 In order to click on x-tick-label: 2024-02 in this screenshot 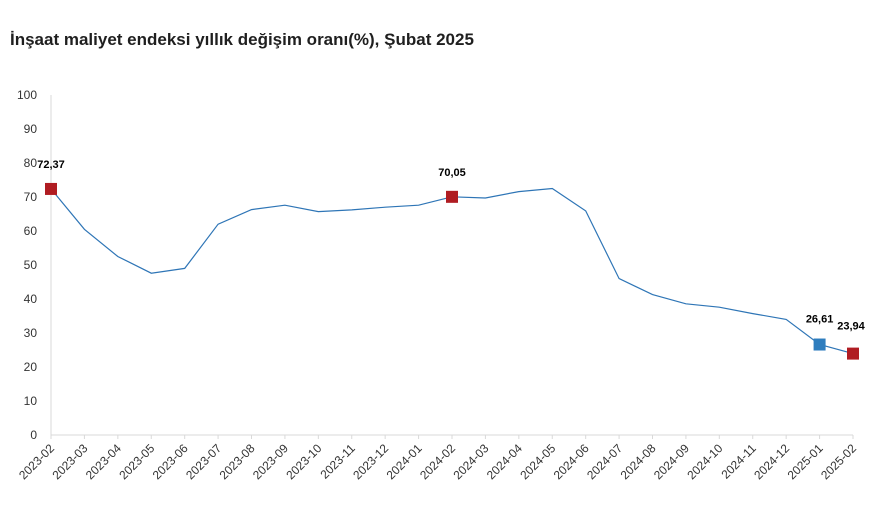, I will do `click(437, 461)`.